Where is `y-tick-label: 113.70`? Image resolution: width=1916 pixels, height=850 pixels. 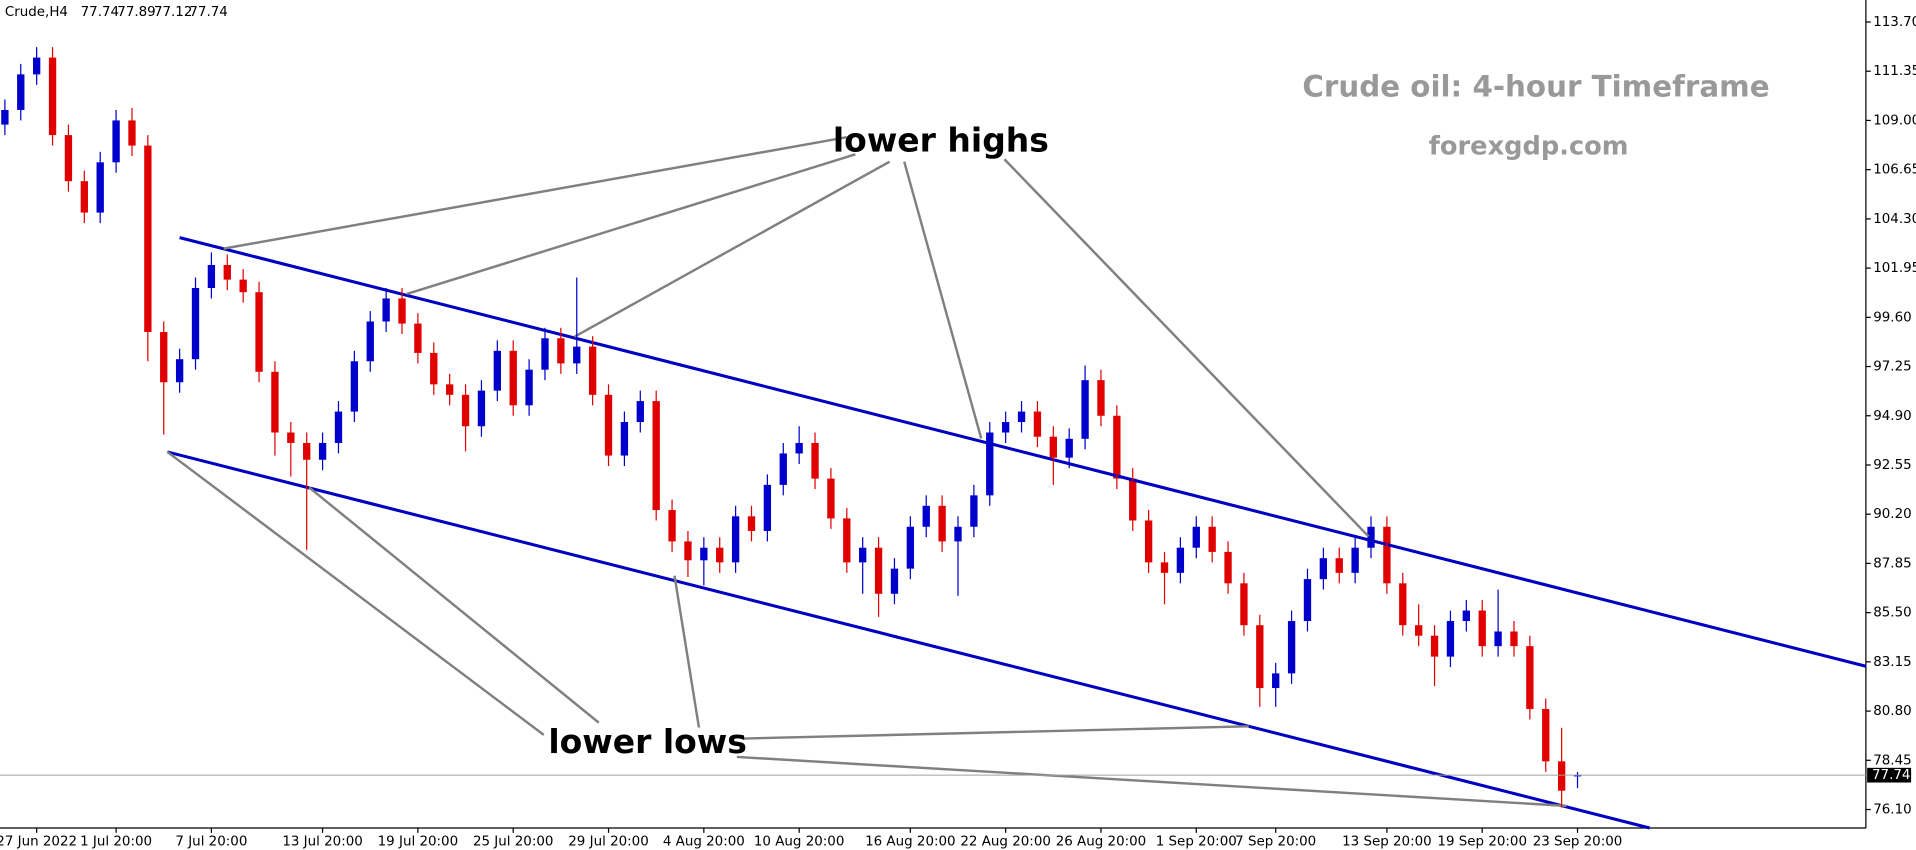 y-tick-label: 113.70 is located at coordinates (1894, 22).